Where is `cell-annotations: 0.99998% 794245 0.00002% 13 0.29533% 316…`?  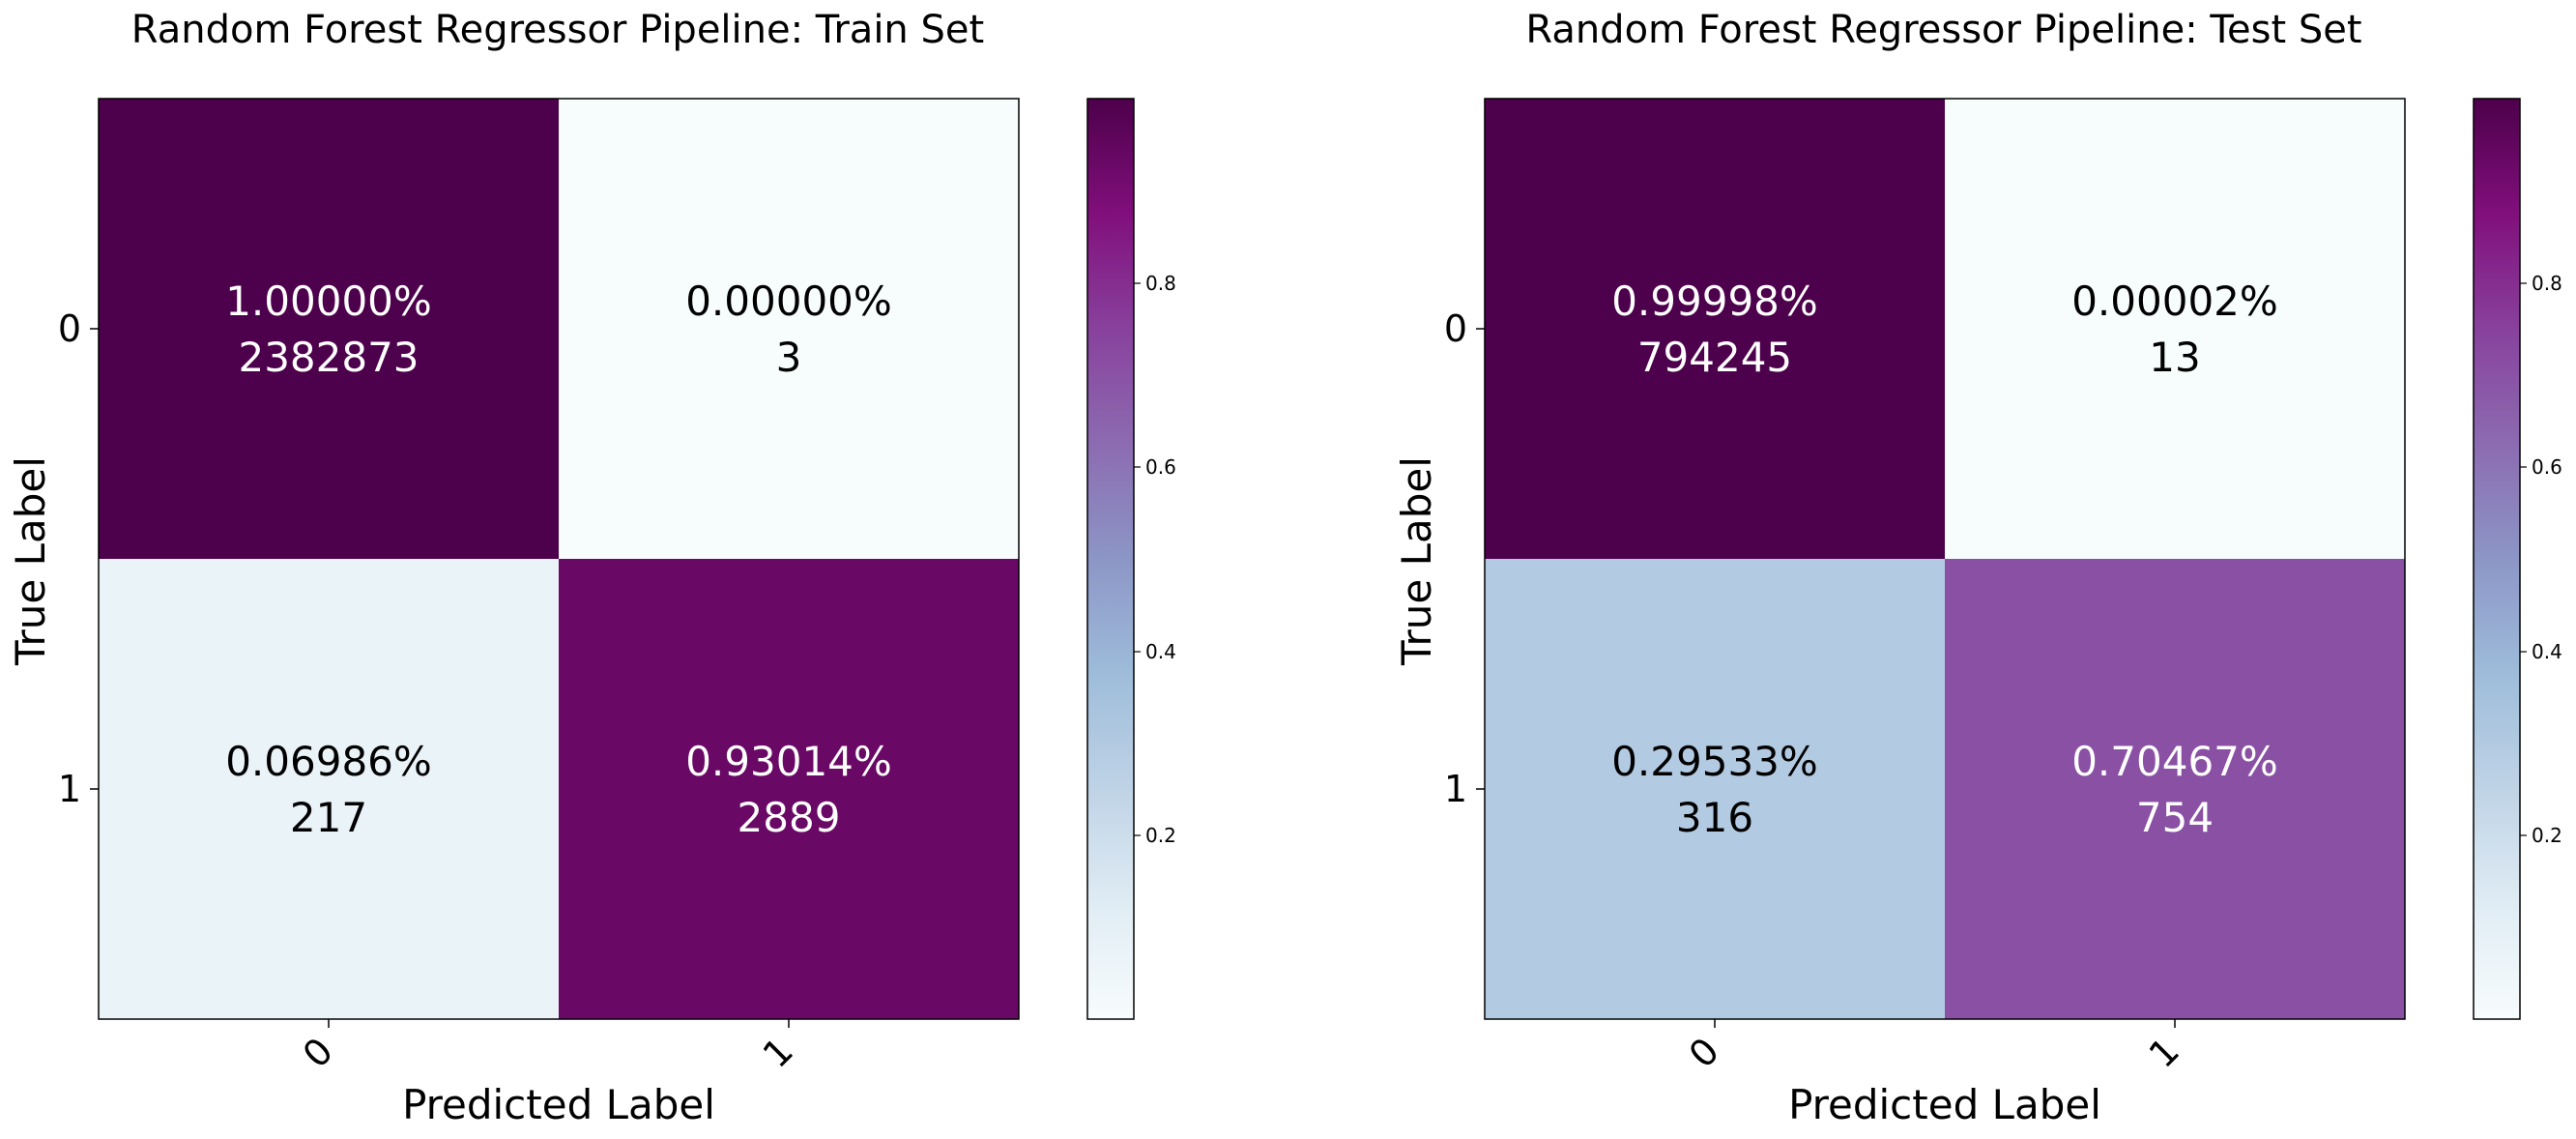 cell-annotations: 0.99998% 794245 0.00002% 13 0.29533% 316… is located at coordinates (1944, 559).